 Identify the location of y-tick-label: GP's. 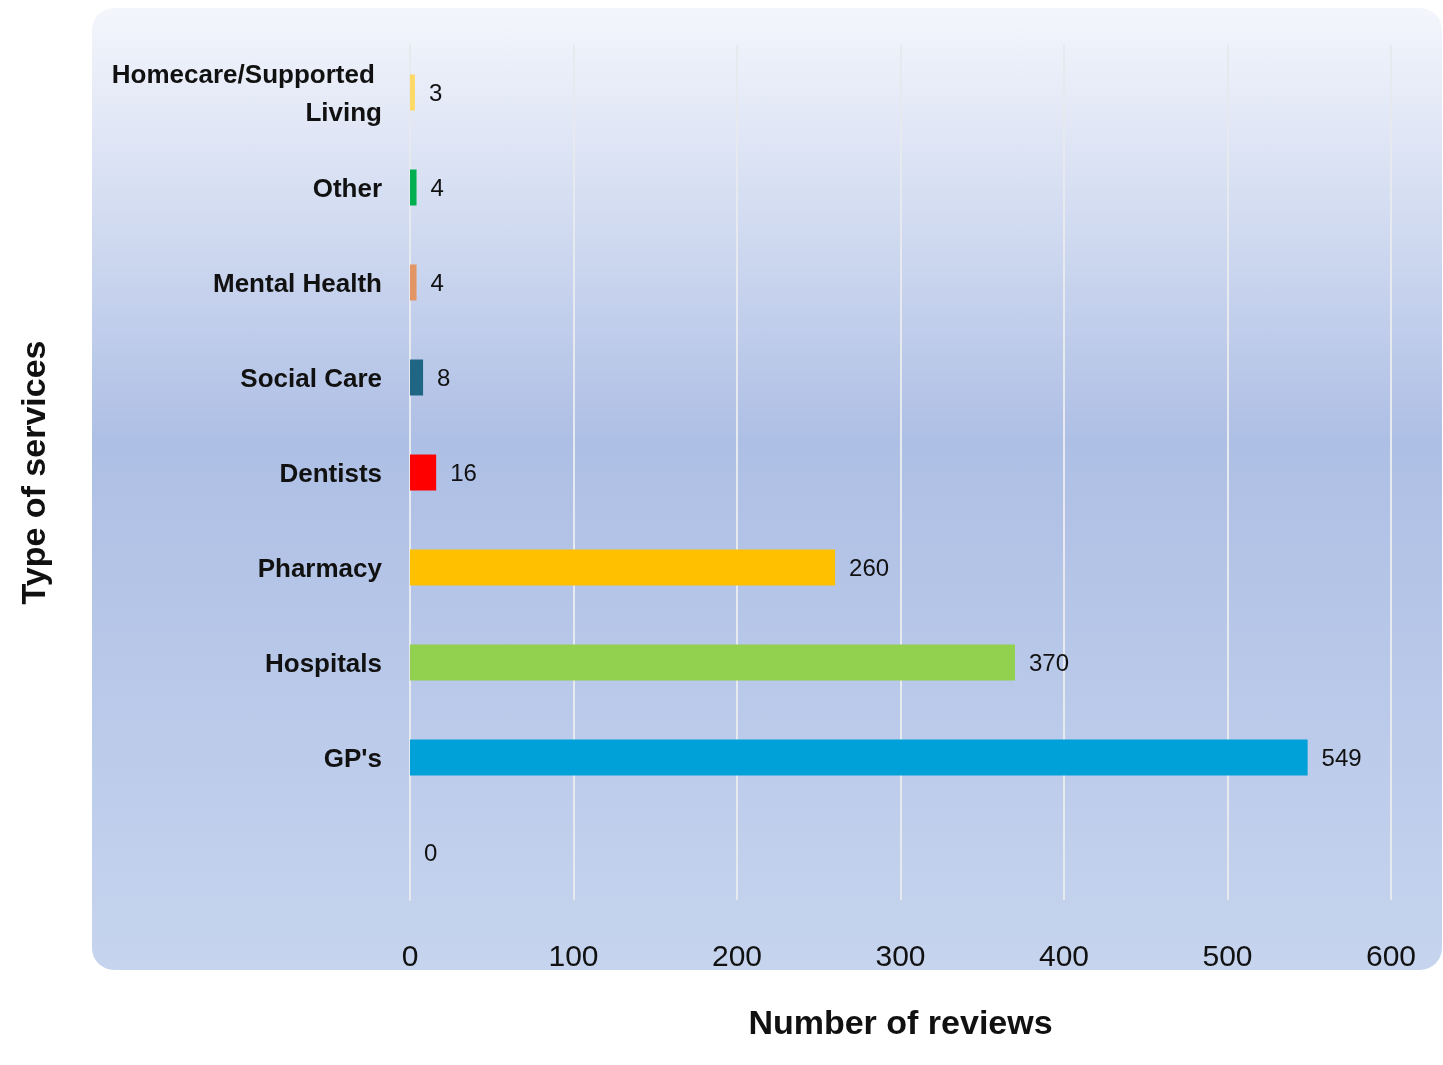
(352, 757).